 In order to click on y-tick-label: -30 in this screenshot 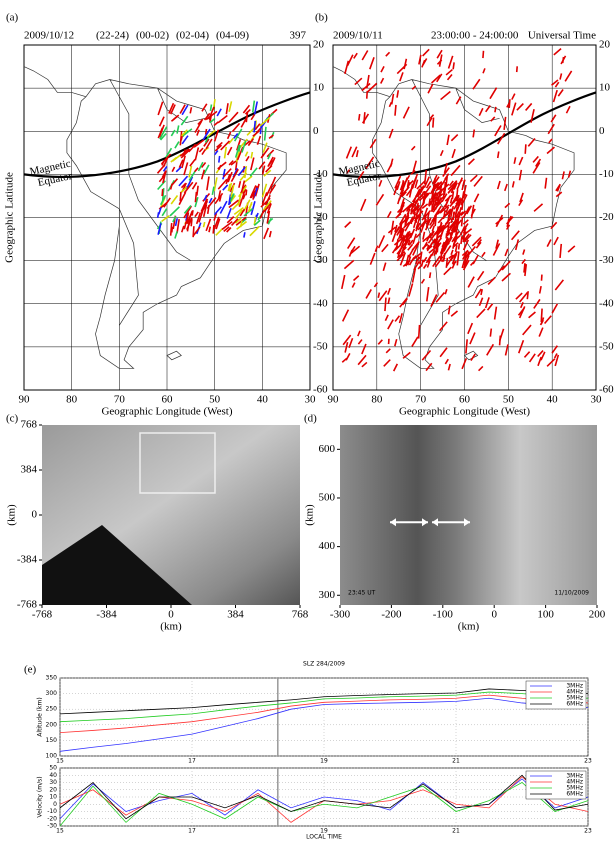, I will do `click(52, 826)`.